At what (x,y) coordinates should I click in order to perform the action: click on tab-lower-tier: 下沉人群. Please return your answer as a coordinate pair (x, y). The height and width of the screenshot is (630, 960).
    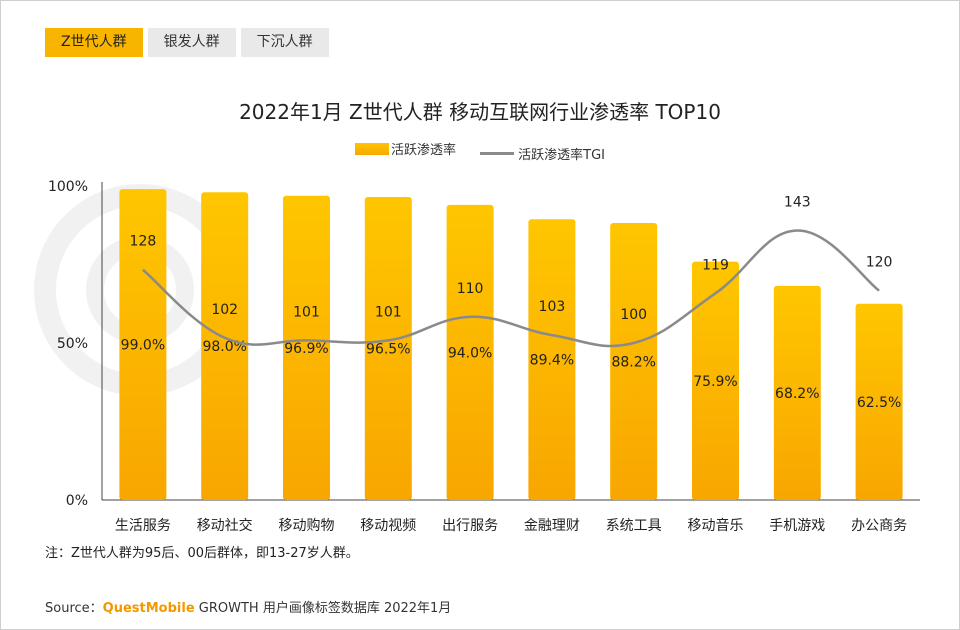
    Looking at the image, I should click on (284, 42).